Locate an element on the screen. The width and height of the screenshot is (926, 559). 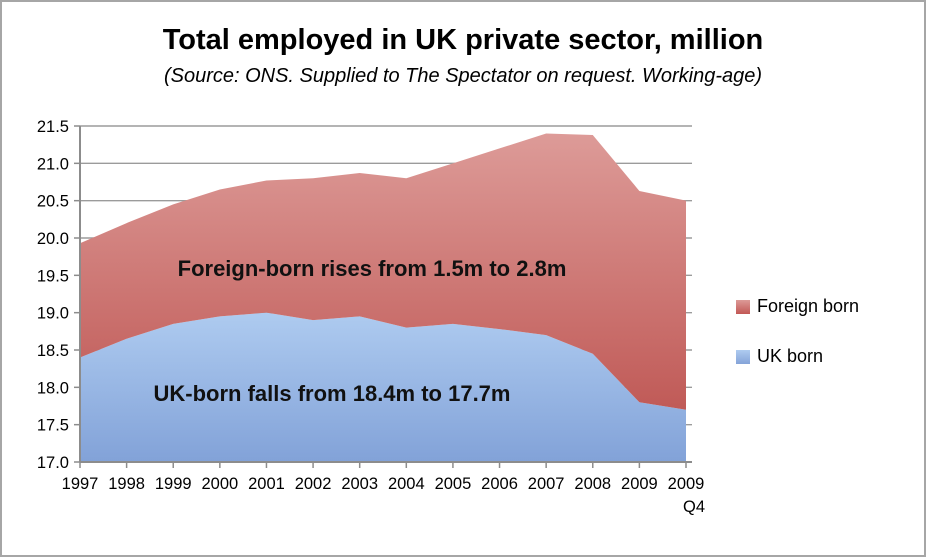
legend-item-uk-born: UK born is located at coordinates (797, 356).